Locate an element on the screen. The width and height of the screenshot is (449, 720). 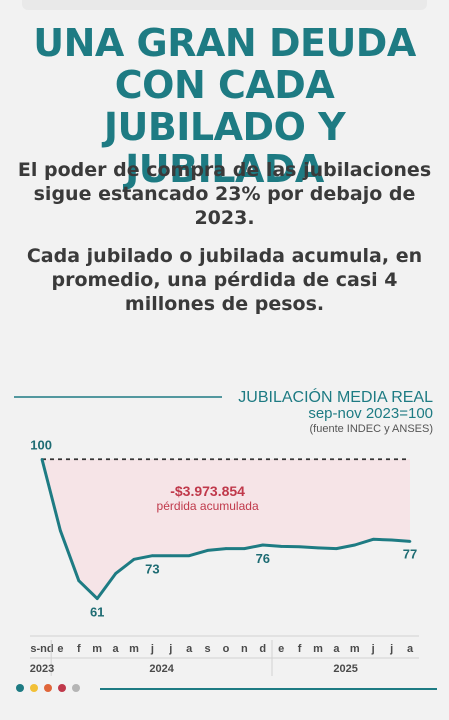
year-label: 2024 is located at coordinates (161, 669).